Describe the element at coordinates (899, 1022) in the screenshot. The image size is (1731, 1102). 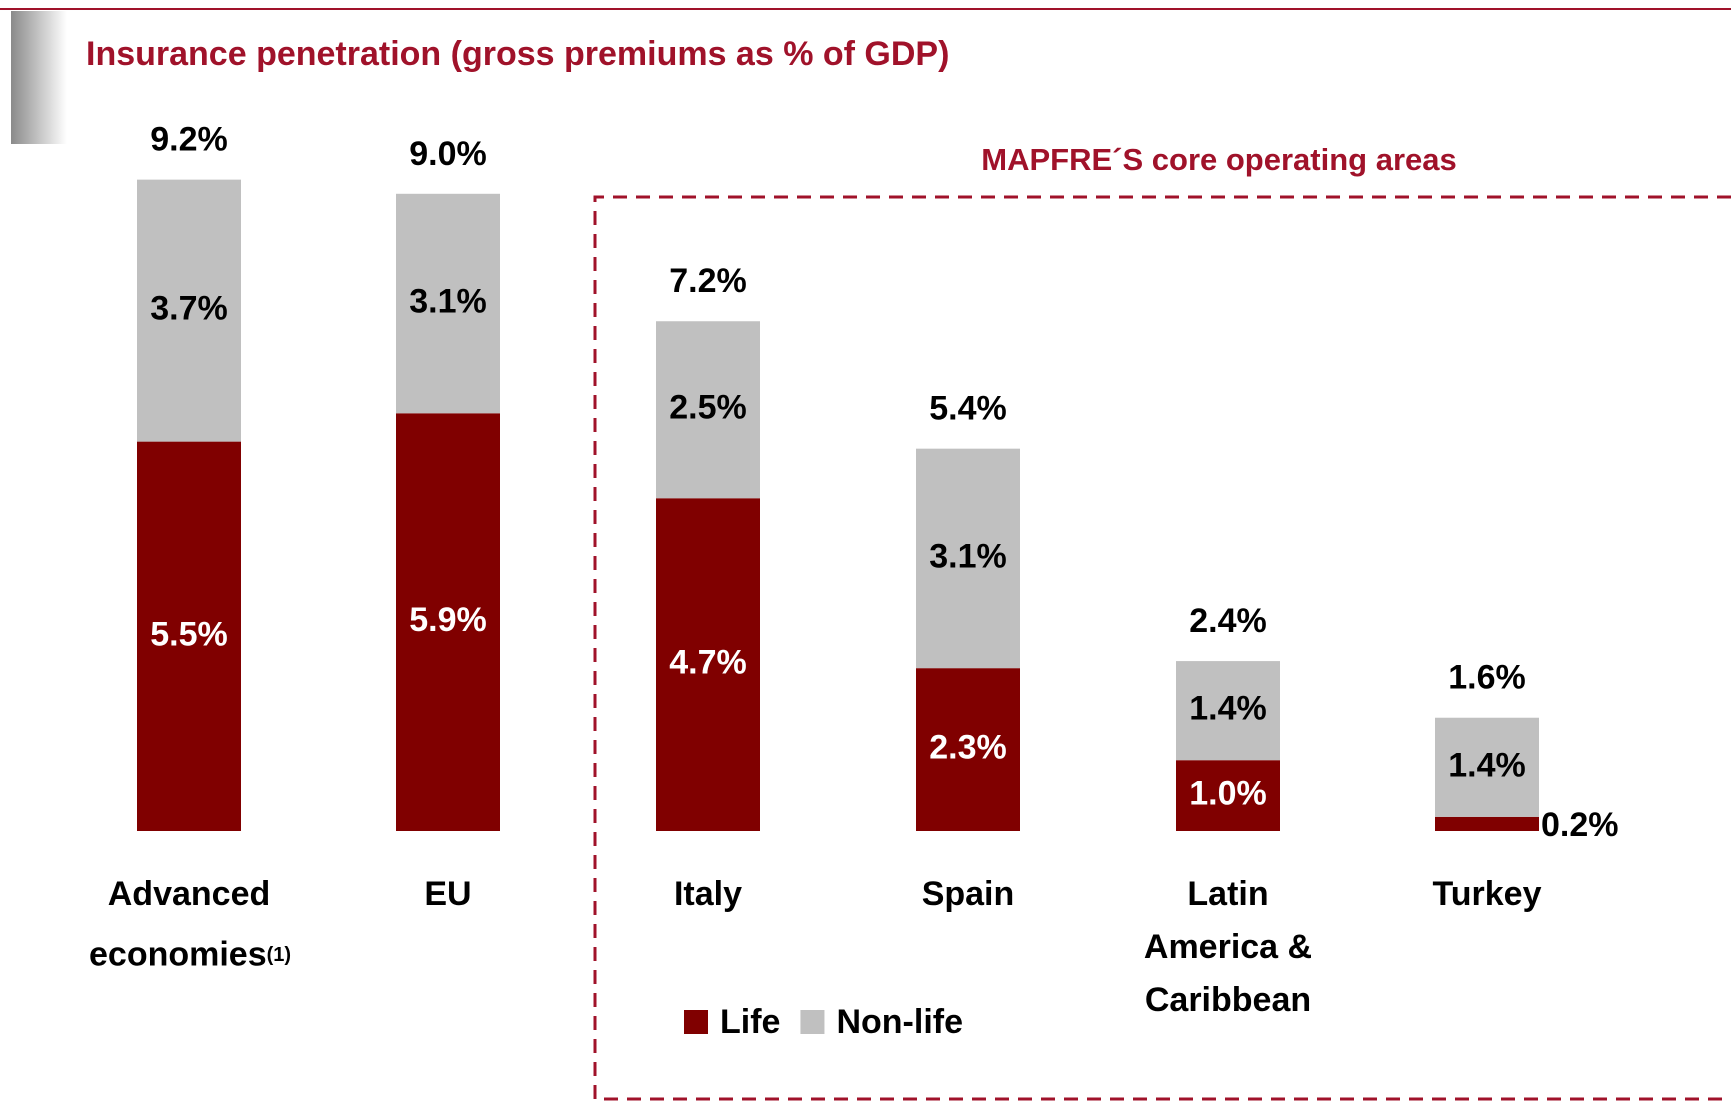
I see `legend-label: Non-life` at that location.